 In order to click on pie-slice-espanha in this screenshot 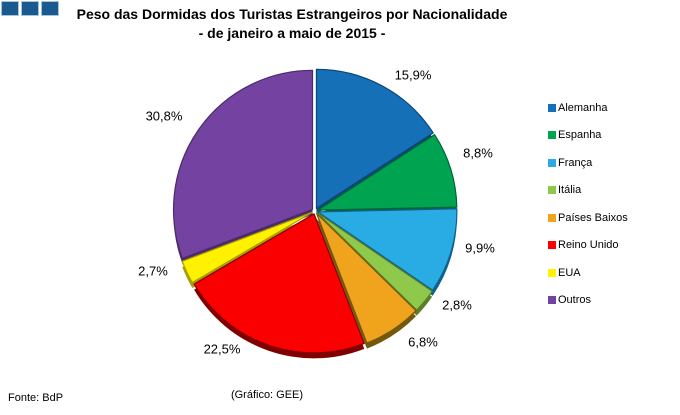, I will do `click(387, 172)`.